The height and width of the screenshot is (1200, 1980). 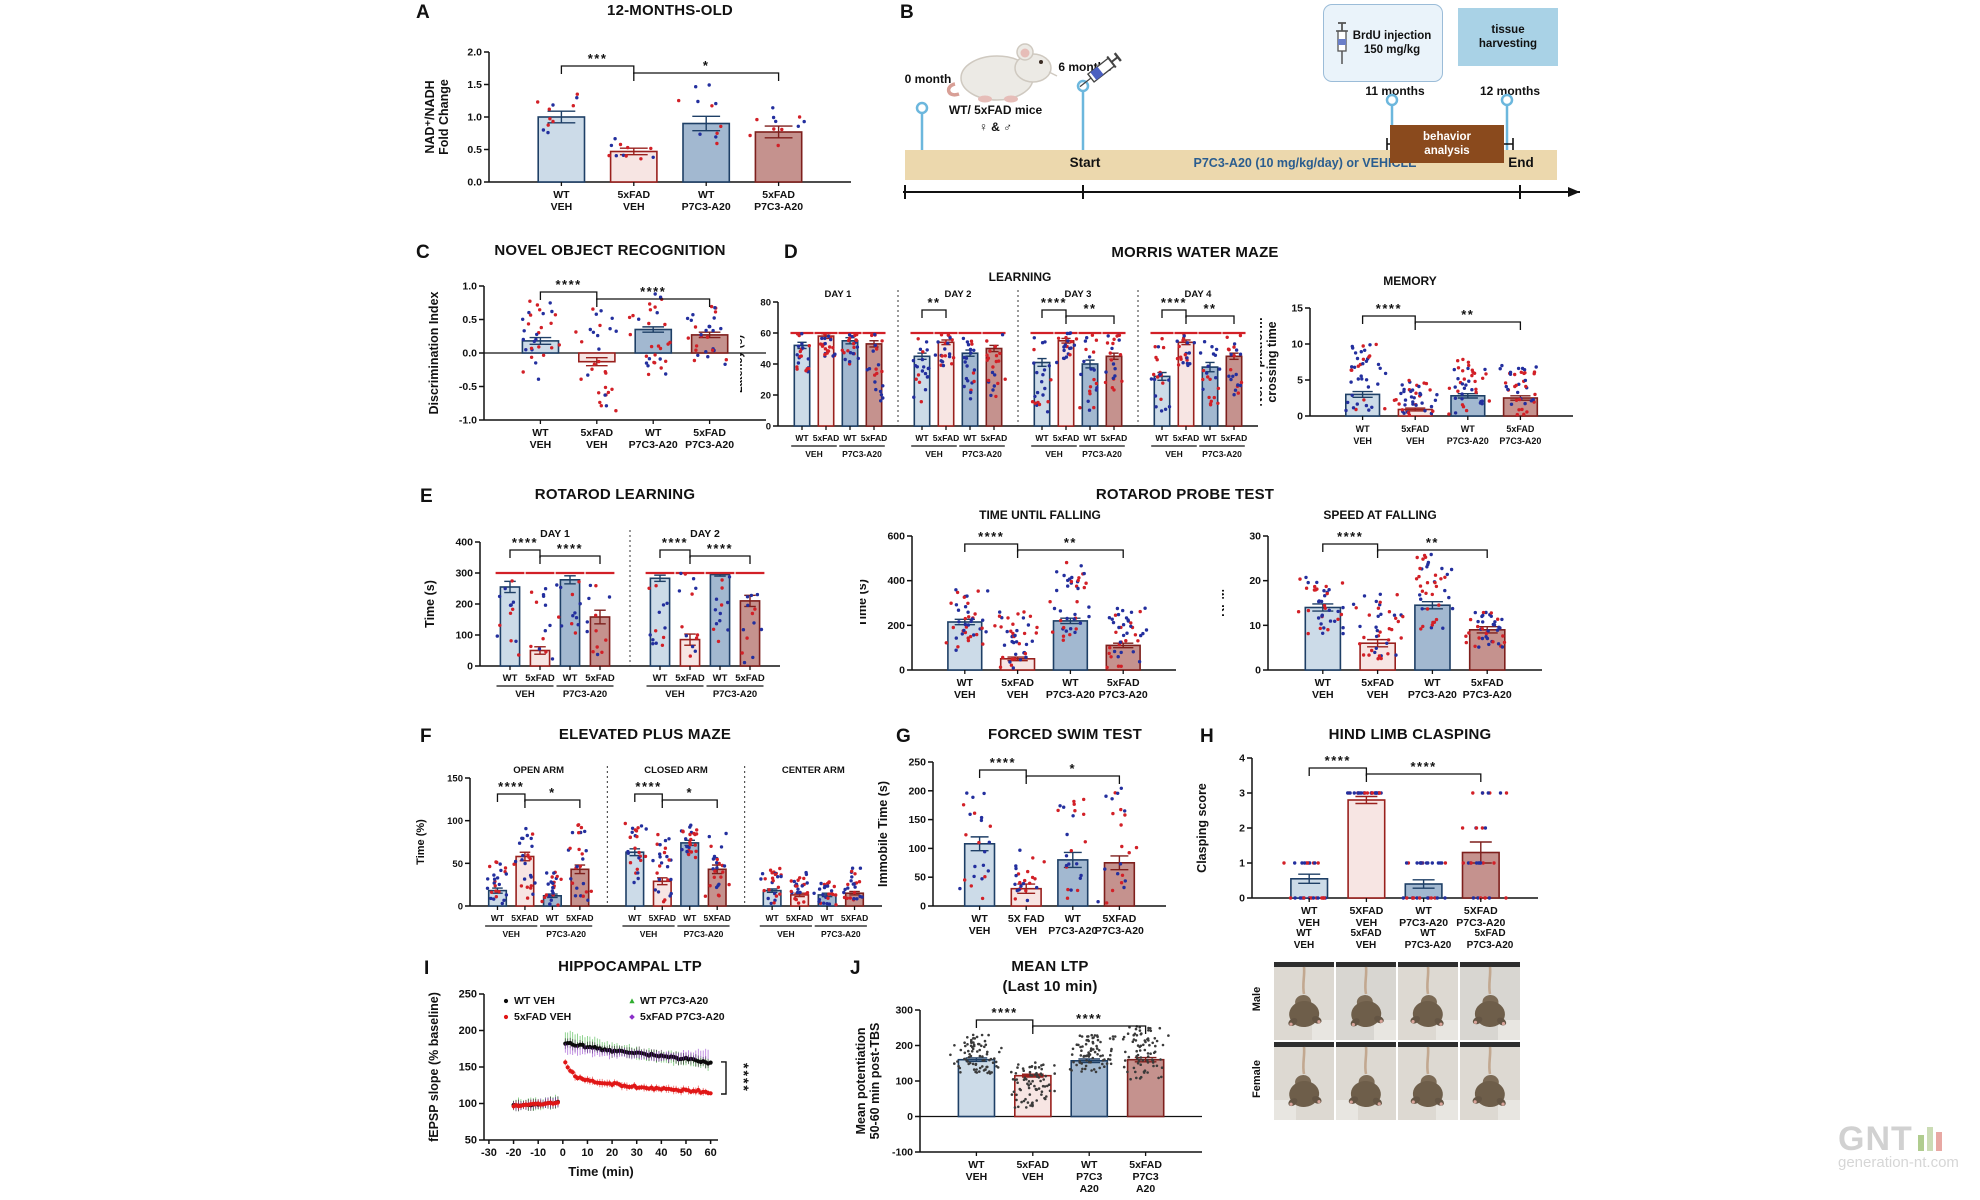 What do you see at coordinates (1297, 309) in the screenshot?
I see `svg-text: 15` at bounding box center [1297, 309].